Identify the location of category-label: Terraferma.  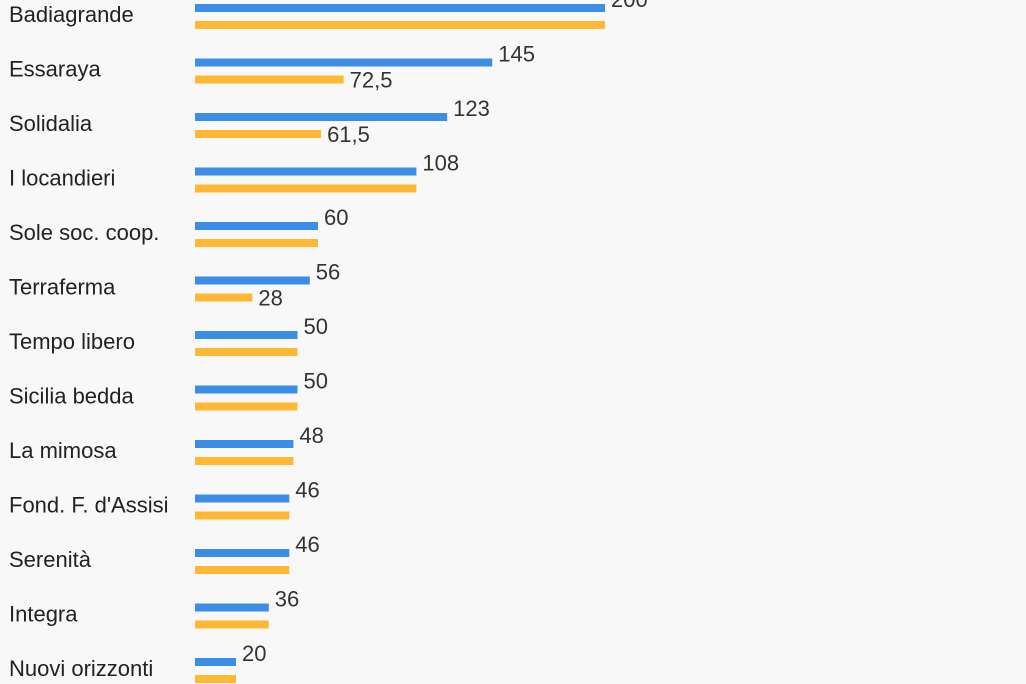
(62, 287).